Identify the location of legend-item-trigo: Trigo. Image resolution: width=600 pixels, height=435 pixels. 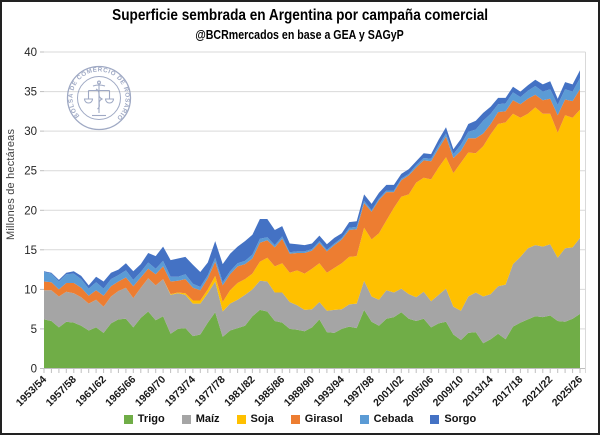
(144, 419).